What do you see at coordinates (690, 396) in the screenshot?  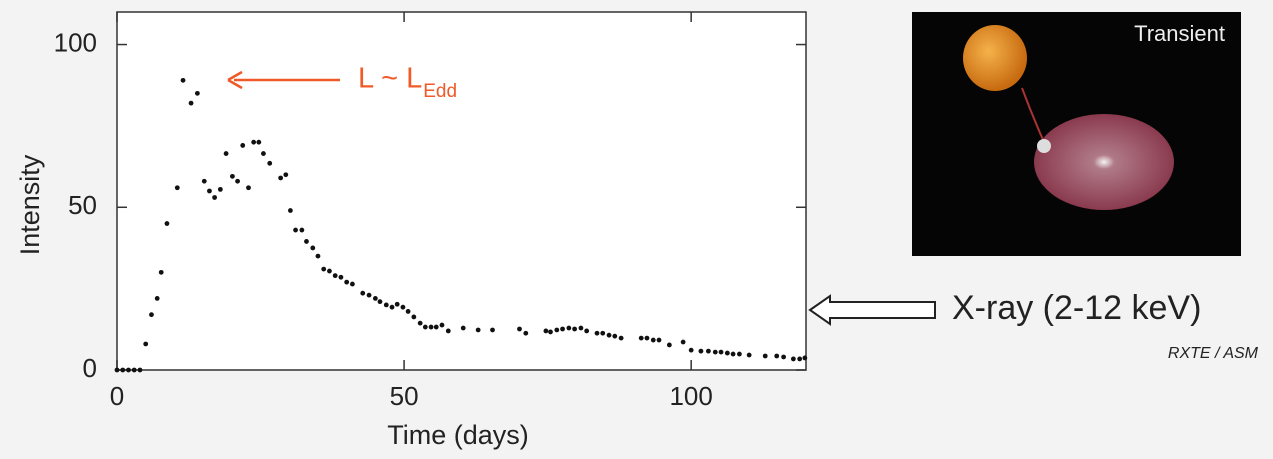 I see `x-tick-label: 100` at bounding box center [690, 396].